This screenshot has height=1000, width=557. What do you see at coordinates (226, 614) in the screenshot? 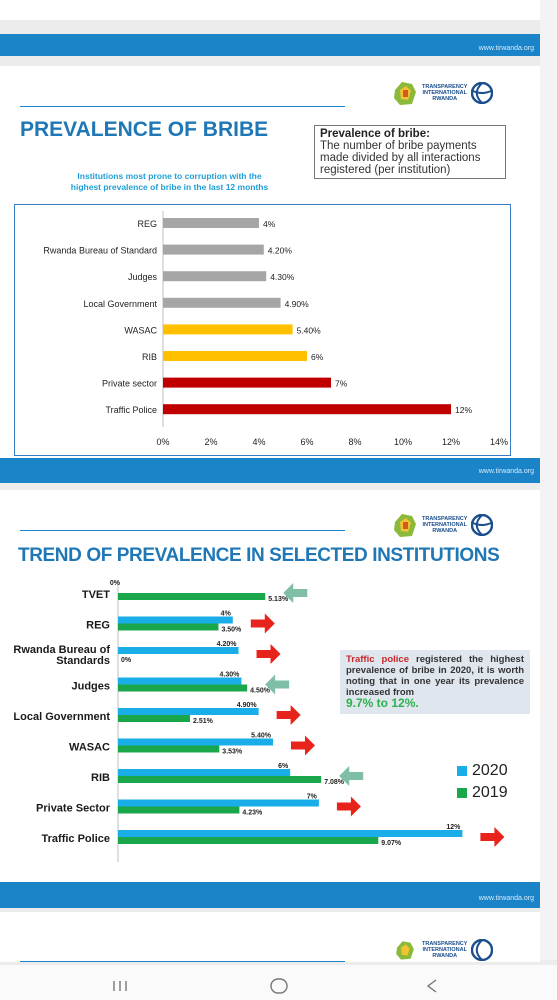
I see `data-label-2020: 4%` at bounding box center [226, 614].